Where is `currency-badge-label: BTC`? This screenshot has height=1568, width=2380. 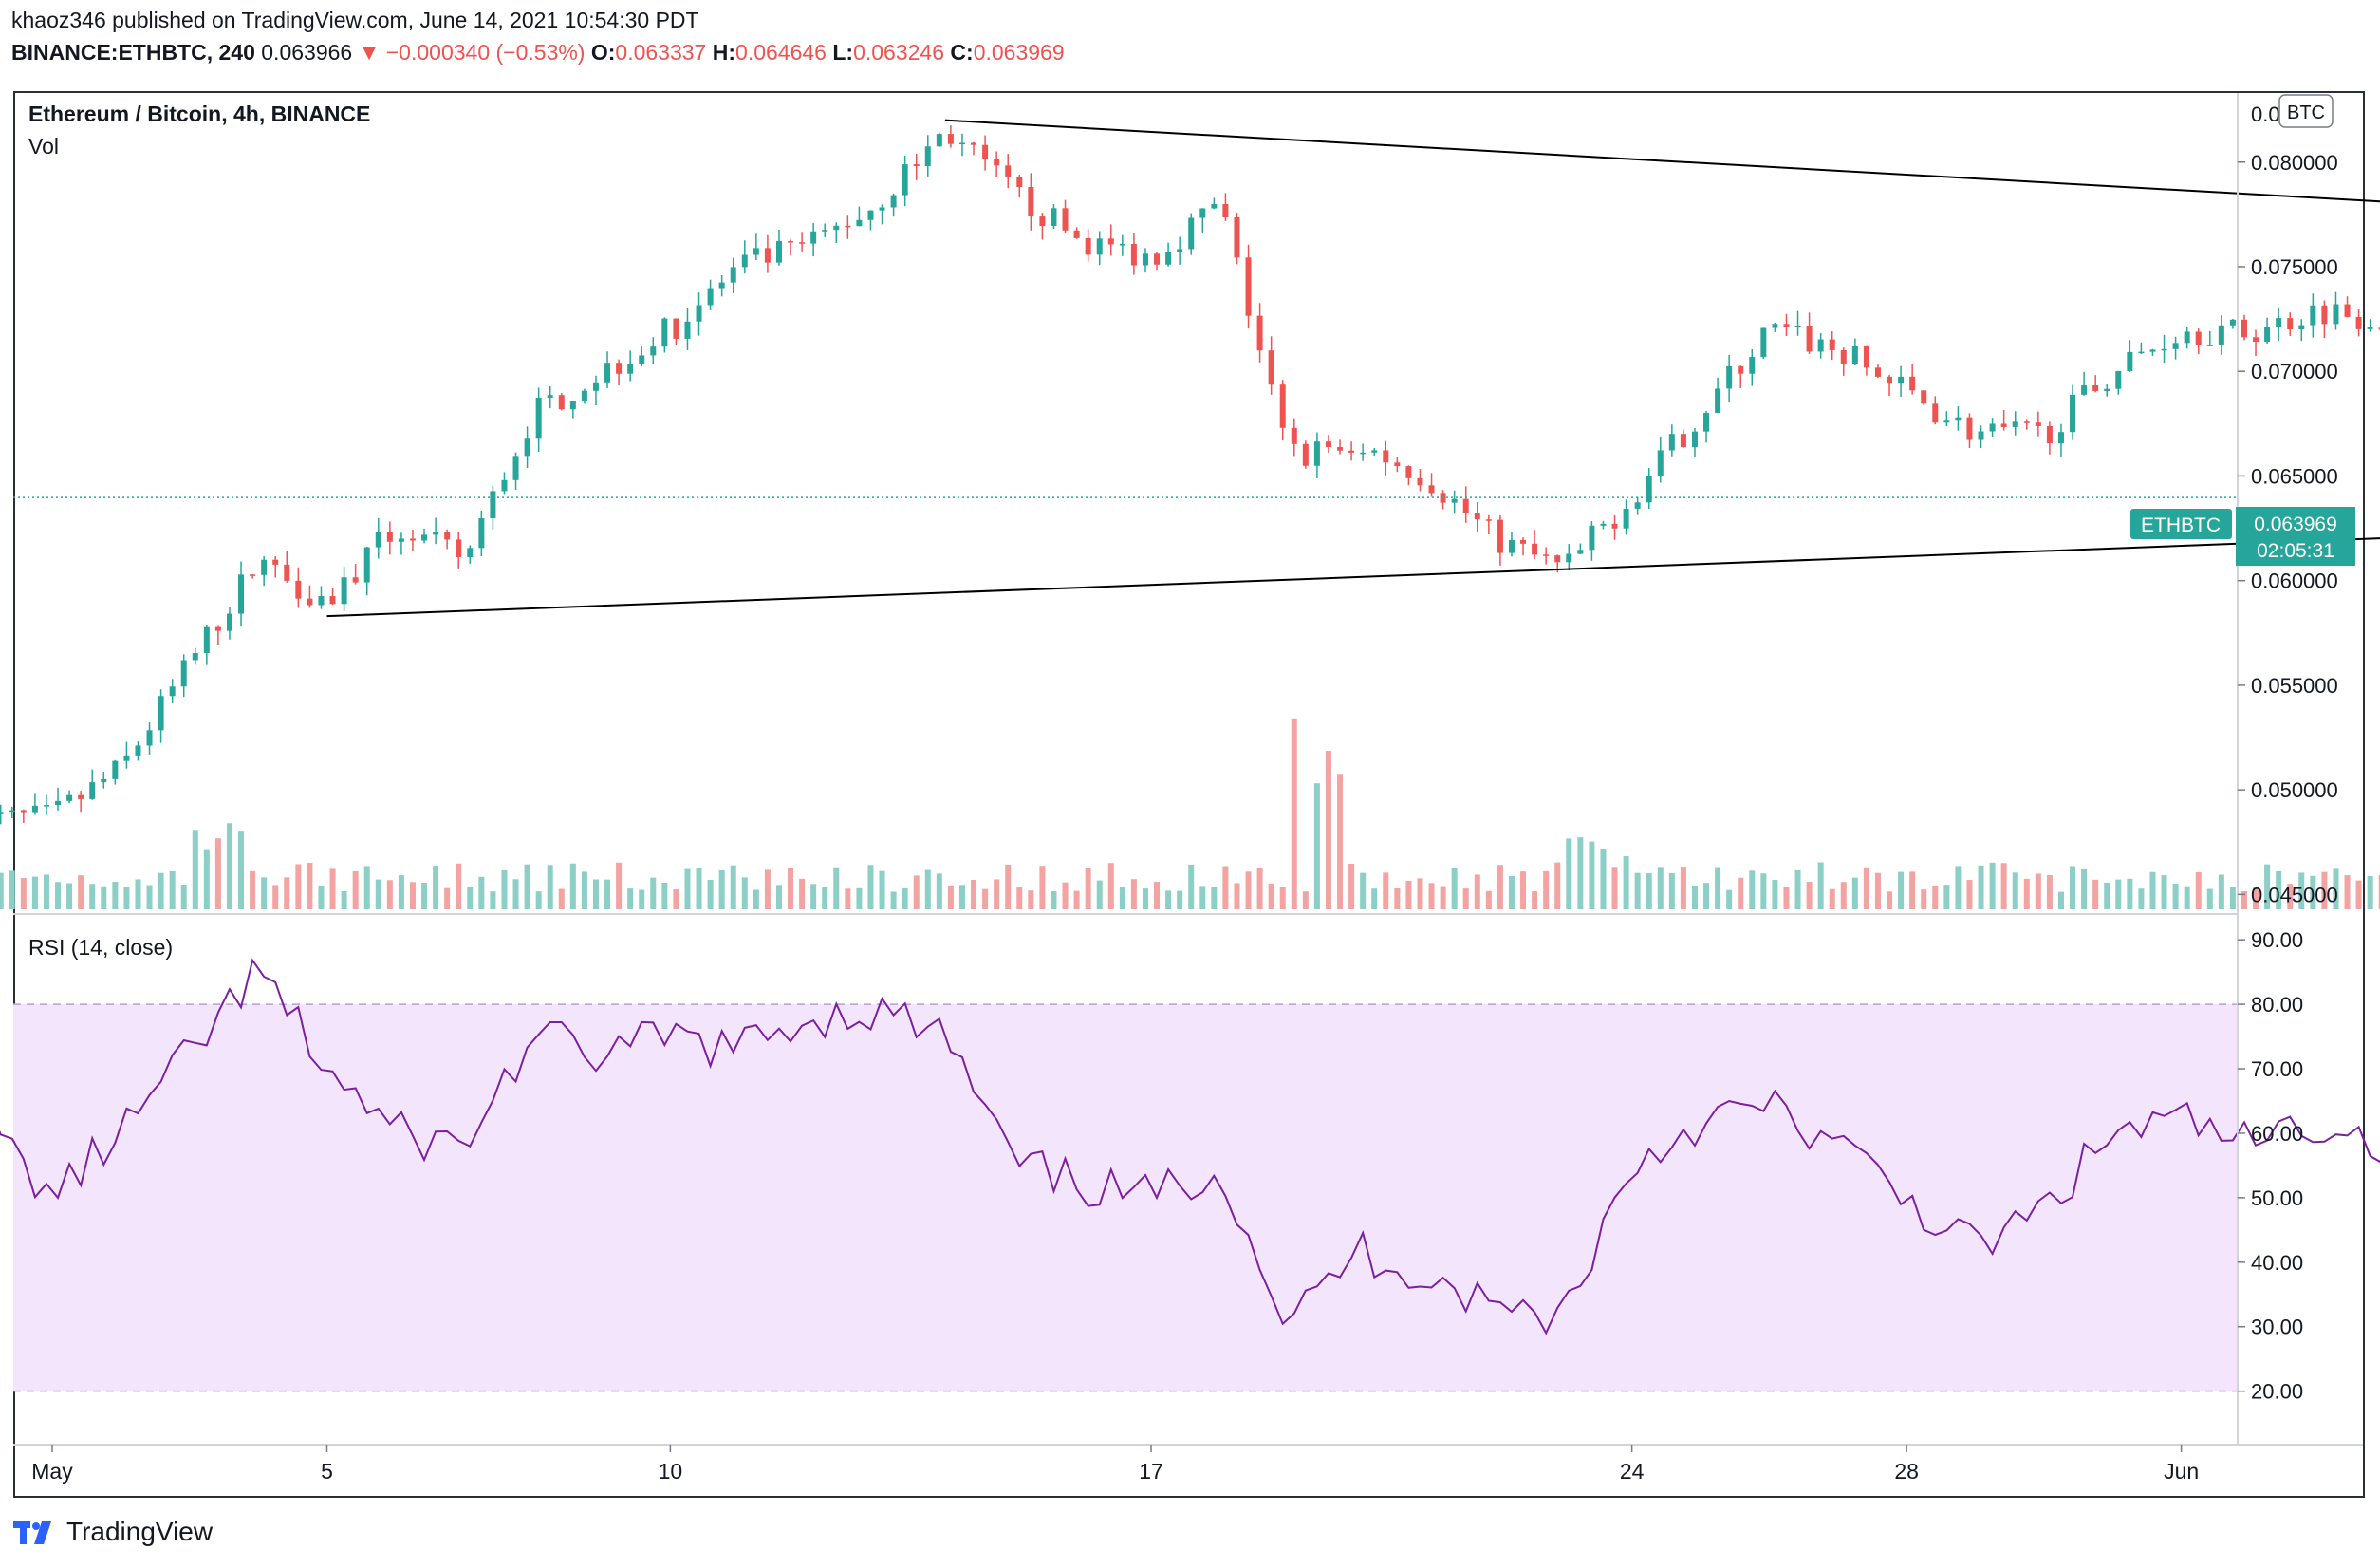 currency-badge-label: BTC is located at coordinates (2306, 113).